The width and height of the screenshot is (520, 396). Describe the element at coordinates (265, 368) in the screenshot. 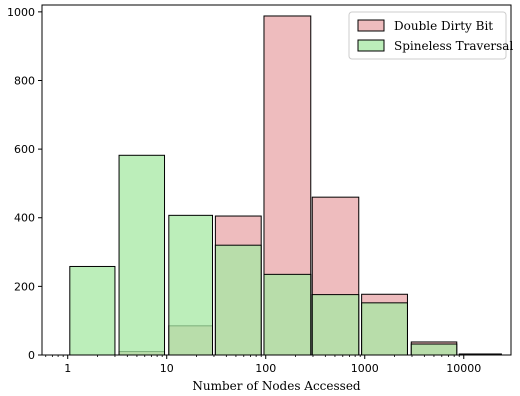

I see `x-tick-label-2: 100` at that location.